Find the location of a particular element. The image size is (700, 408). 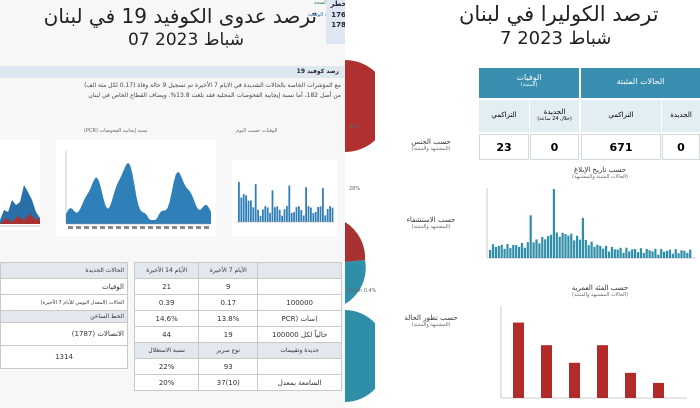

pie-label: حسب الاستشفاء is located at coordinates (431, 220).